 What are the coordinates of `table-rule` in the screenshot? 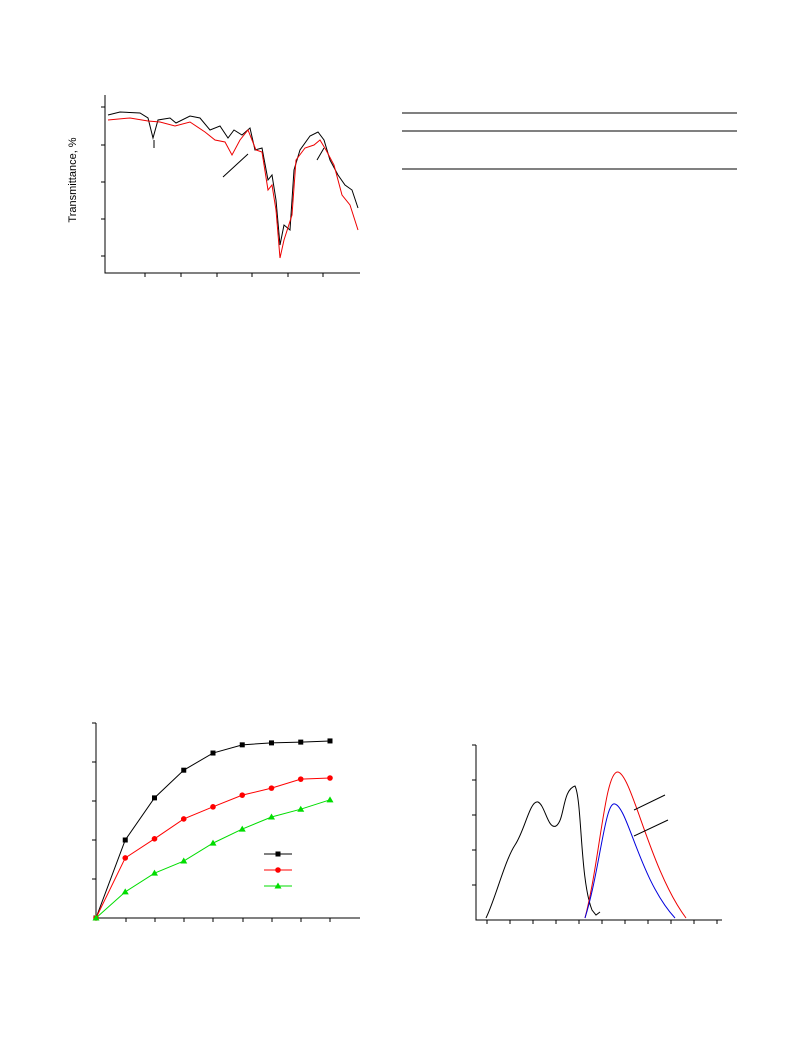 It's located at (569, 141).